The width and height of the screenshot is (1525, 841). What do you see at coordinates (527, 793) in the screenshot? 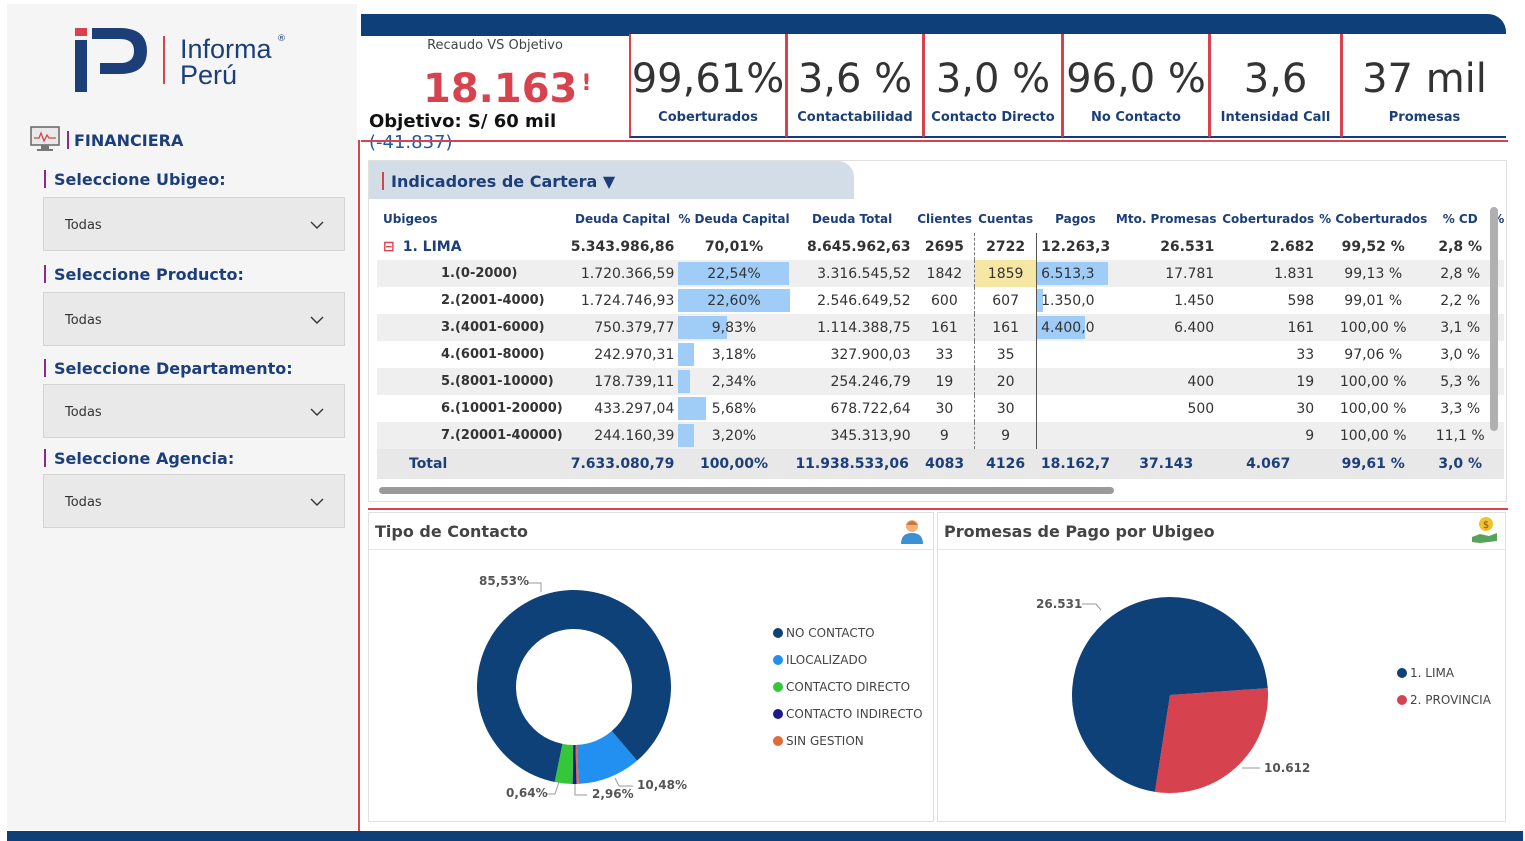
I see `donut-data-label: 0,64%` at bounding box center [527, 793].